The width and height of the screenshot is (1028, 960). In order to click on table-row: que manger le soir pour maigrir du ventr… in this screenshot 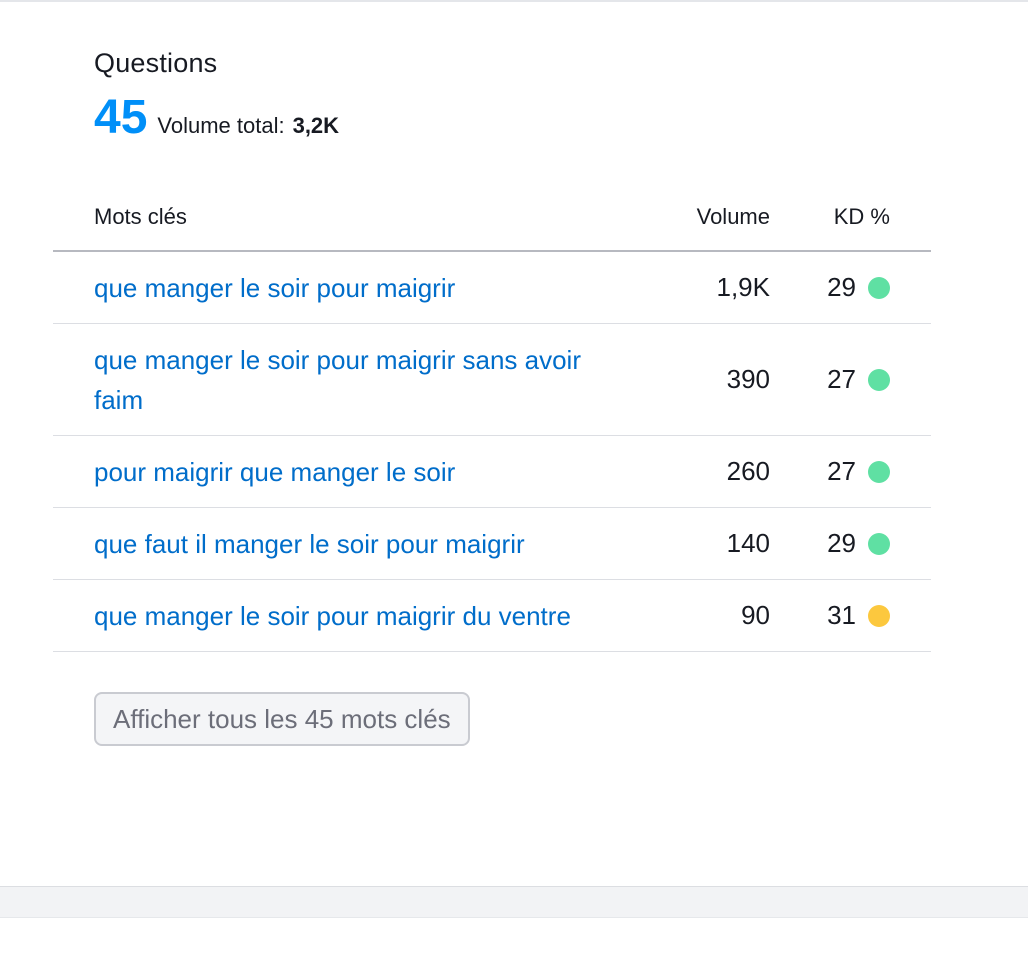, I will do `click(492, 616)`.